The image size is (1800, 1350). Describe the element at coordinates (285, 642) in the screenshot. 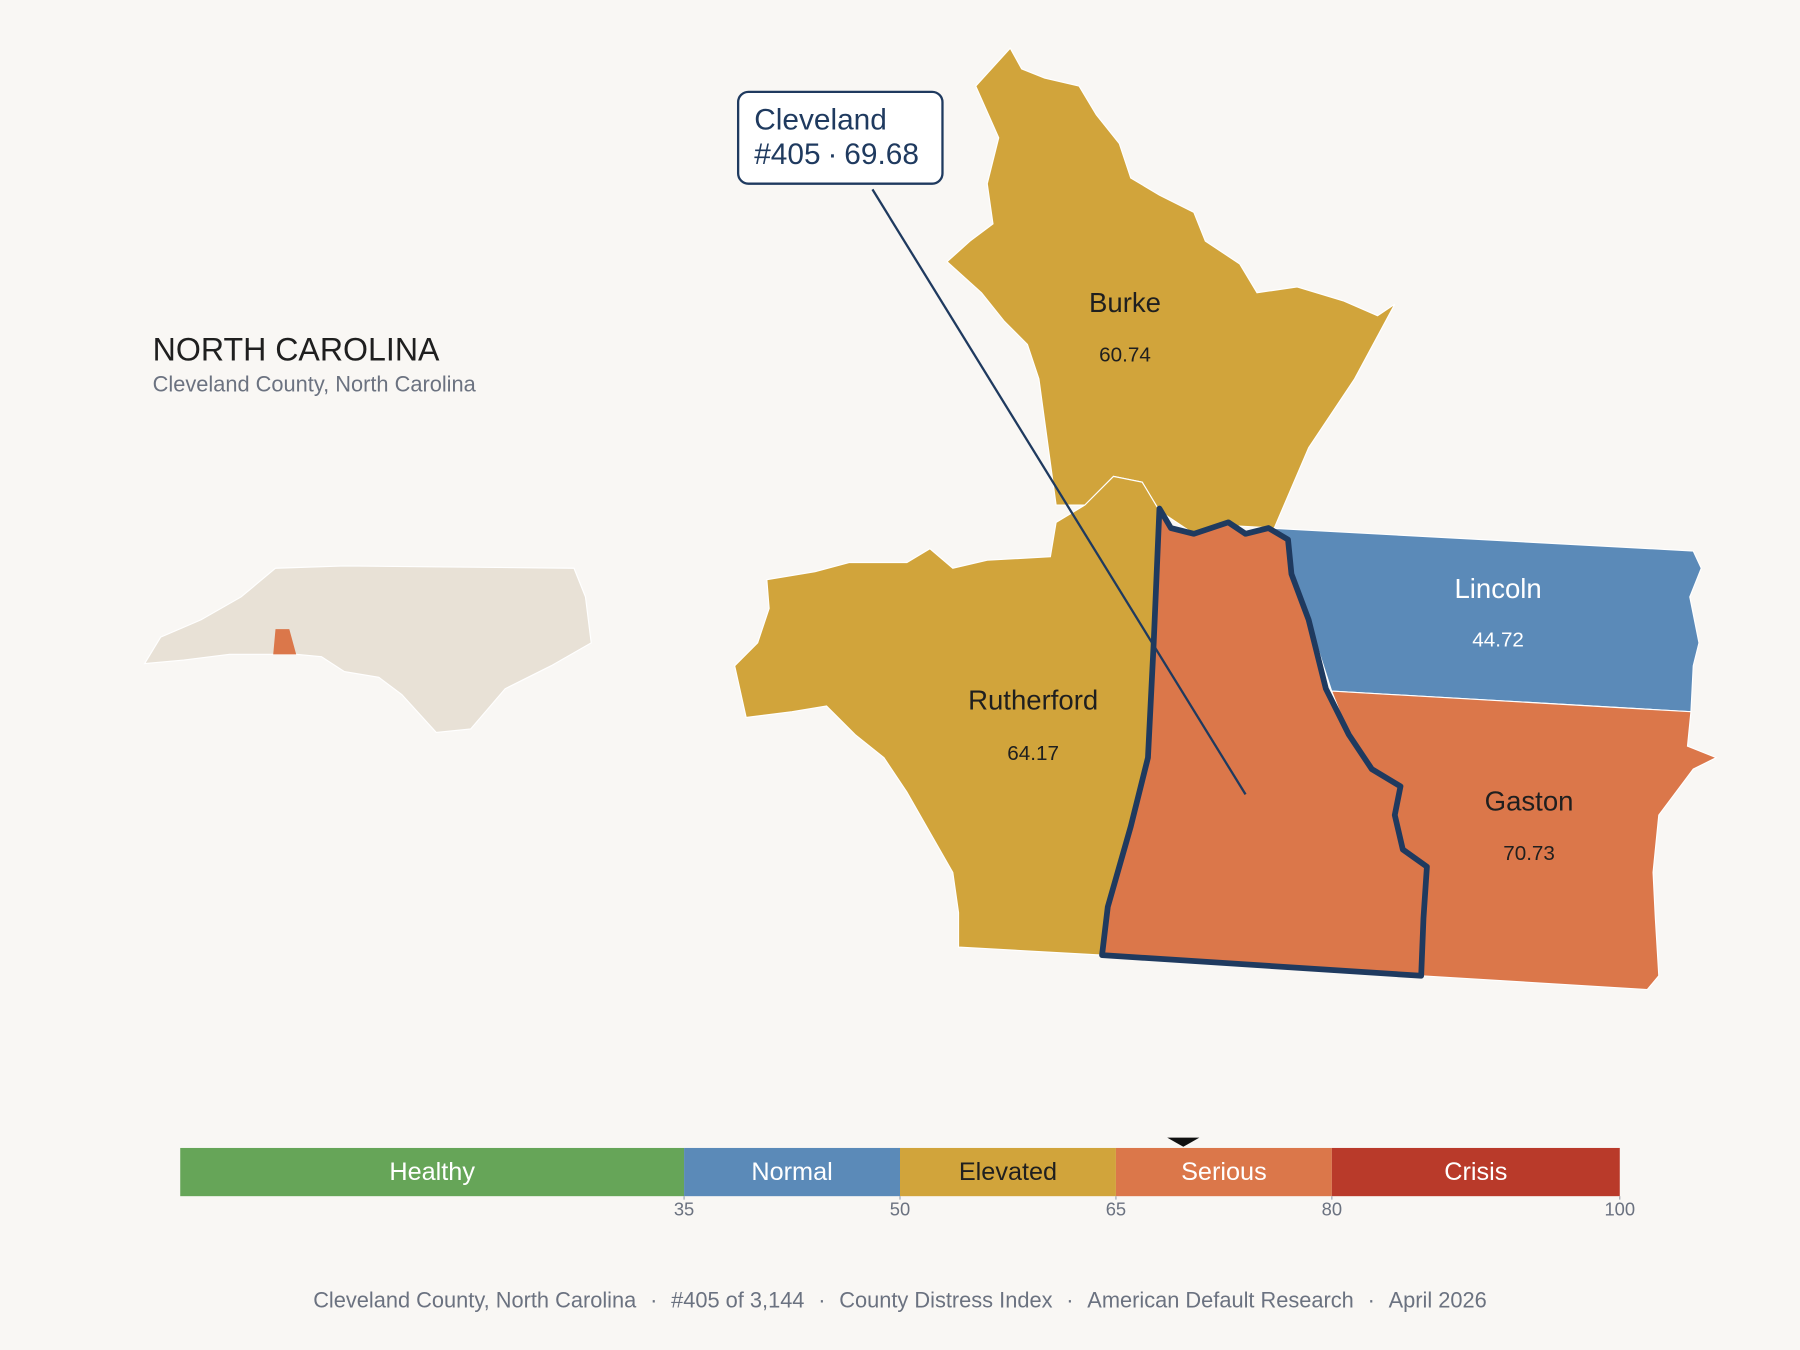

I see `inset-highlight` at that location.